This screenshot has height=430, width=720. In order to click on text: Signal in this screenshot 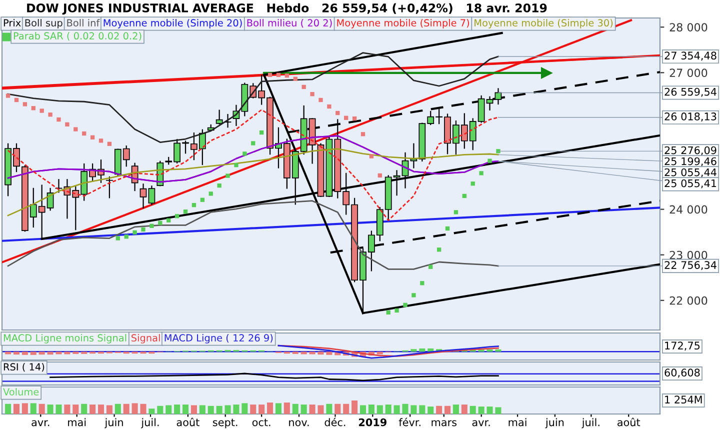, I will do `click(146, 339)`.